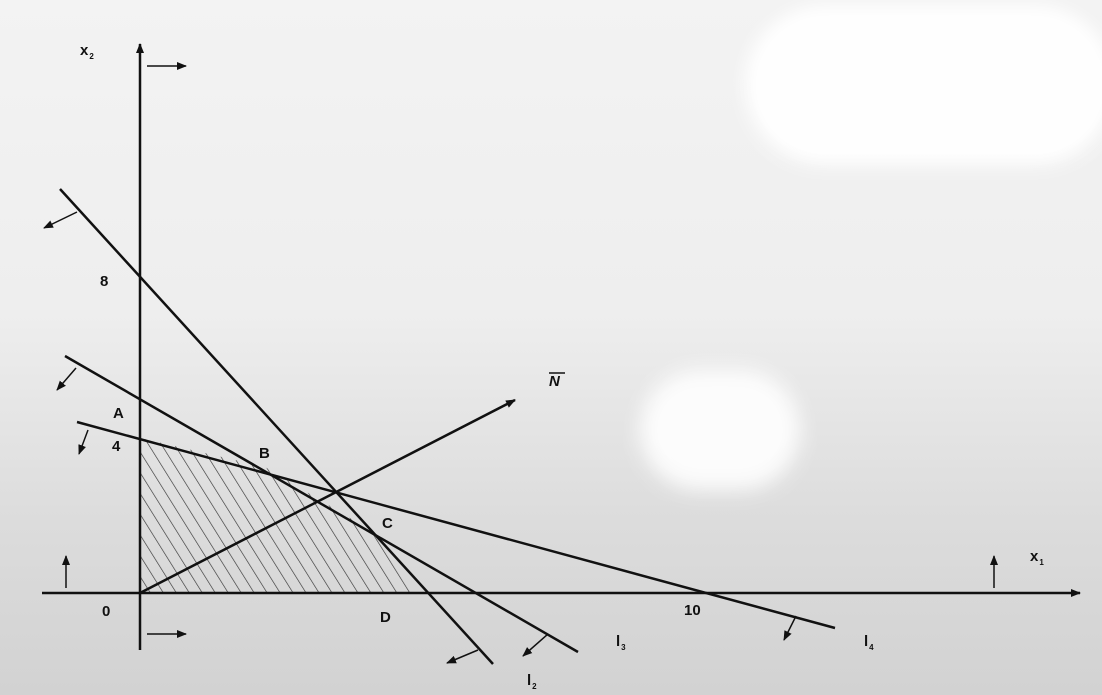 The image size is (1102, 695). Describe the element at coordinates (720, 430) in the screenshot. I see `glare-center` at that location.